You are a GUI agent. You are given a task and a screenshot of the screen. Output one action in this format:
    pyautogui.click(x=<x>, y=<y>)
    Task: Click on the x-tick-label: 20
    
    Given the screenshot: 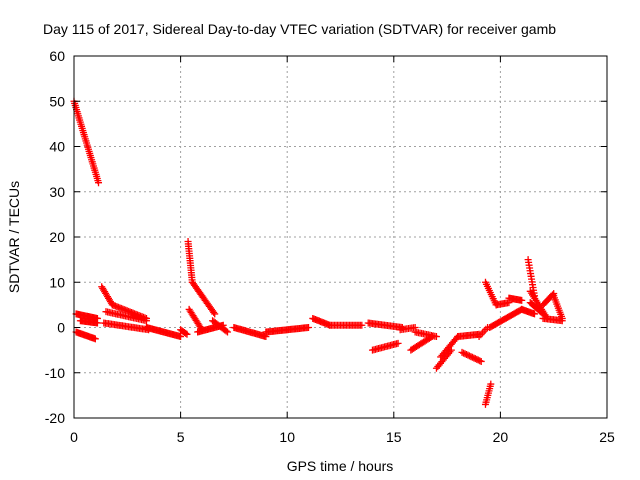 What is the action you would take?
    pyautogui.click(x=501, y=437)
    